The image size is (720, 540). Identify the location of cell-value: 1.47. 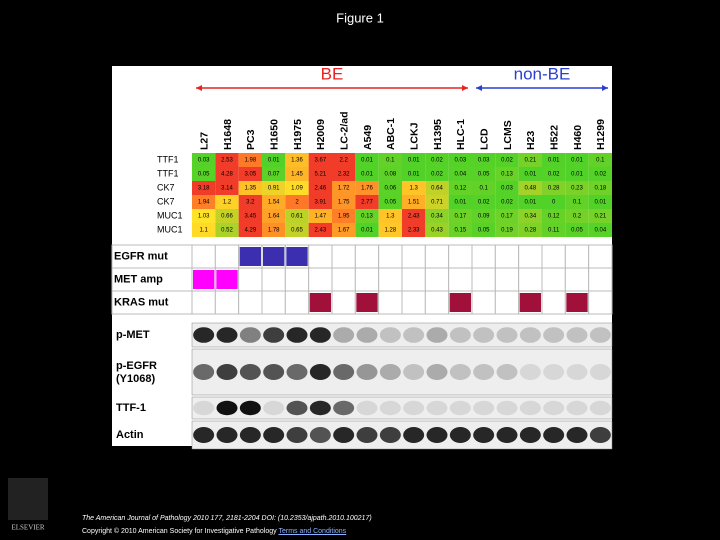
(320, 217).